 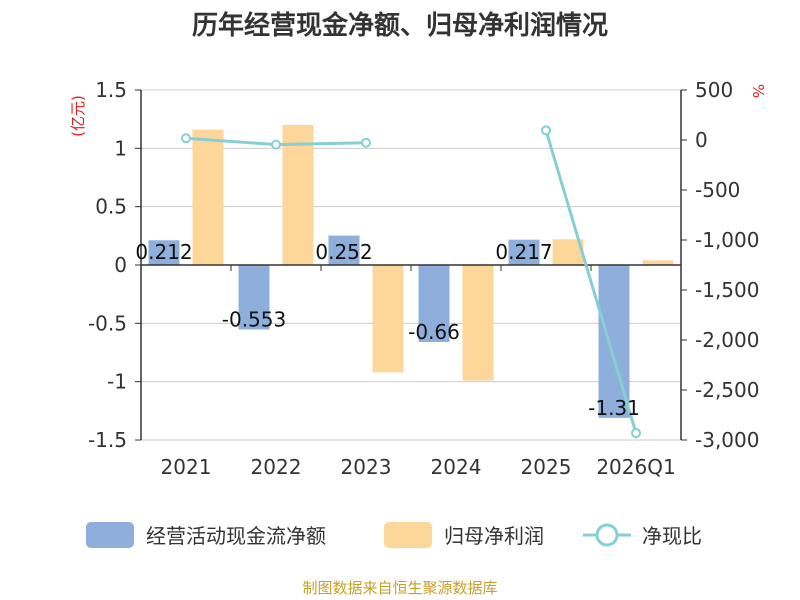 What do you see at coordinates (635, 467) in the screenshot?
I see `category-label: 2026Q1` at bounding box center [635, 467].